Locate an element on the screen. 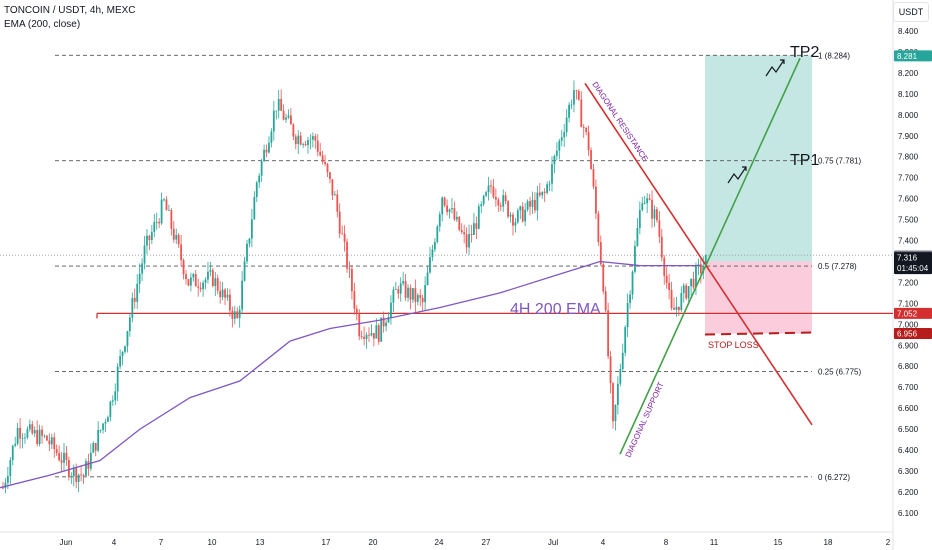 The height and width of the screenshot is (550, 932). price-tick-label: 7.800 is located at coordinates (908, 157).